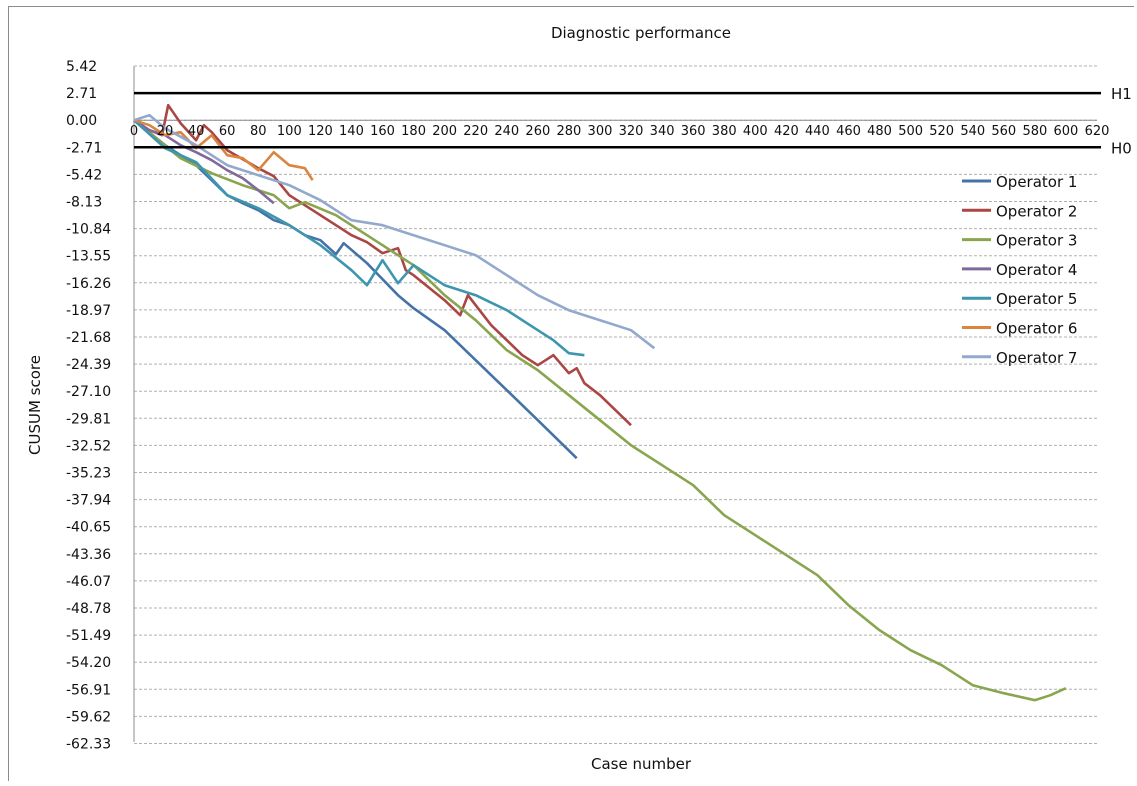 This screenshot has width=1137, height=786. What do you see at coordinates (88, 663) in the screenshot?
I see `y-tick-label: -54.20` at bounding box center [88, 663].